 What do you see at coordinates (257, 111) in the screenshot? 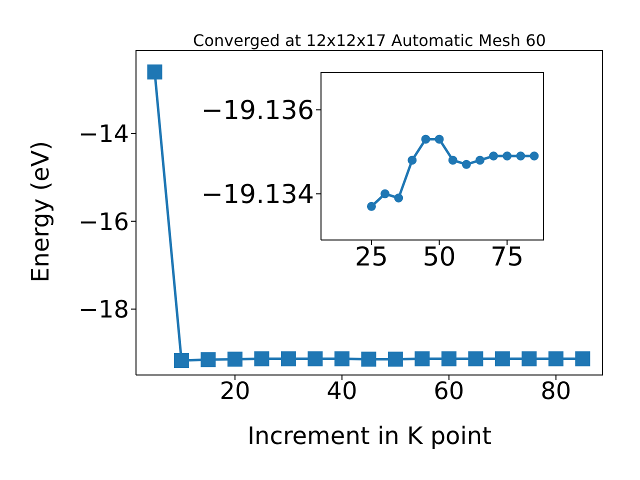
I see `y-tick-label: −19.136` at bounding box center [257, 111].